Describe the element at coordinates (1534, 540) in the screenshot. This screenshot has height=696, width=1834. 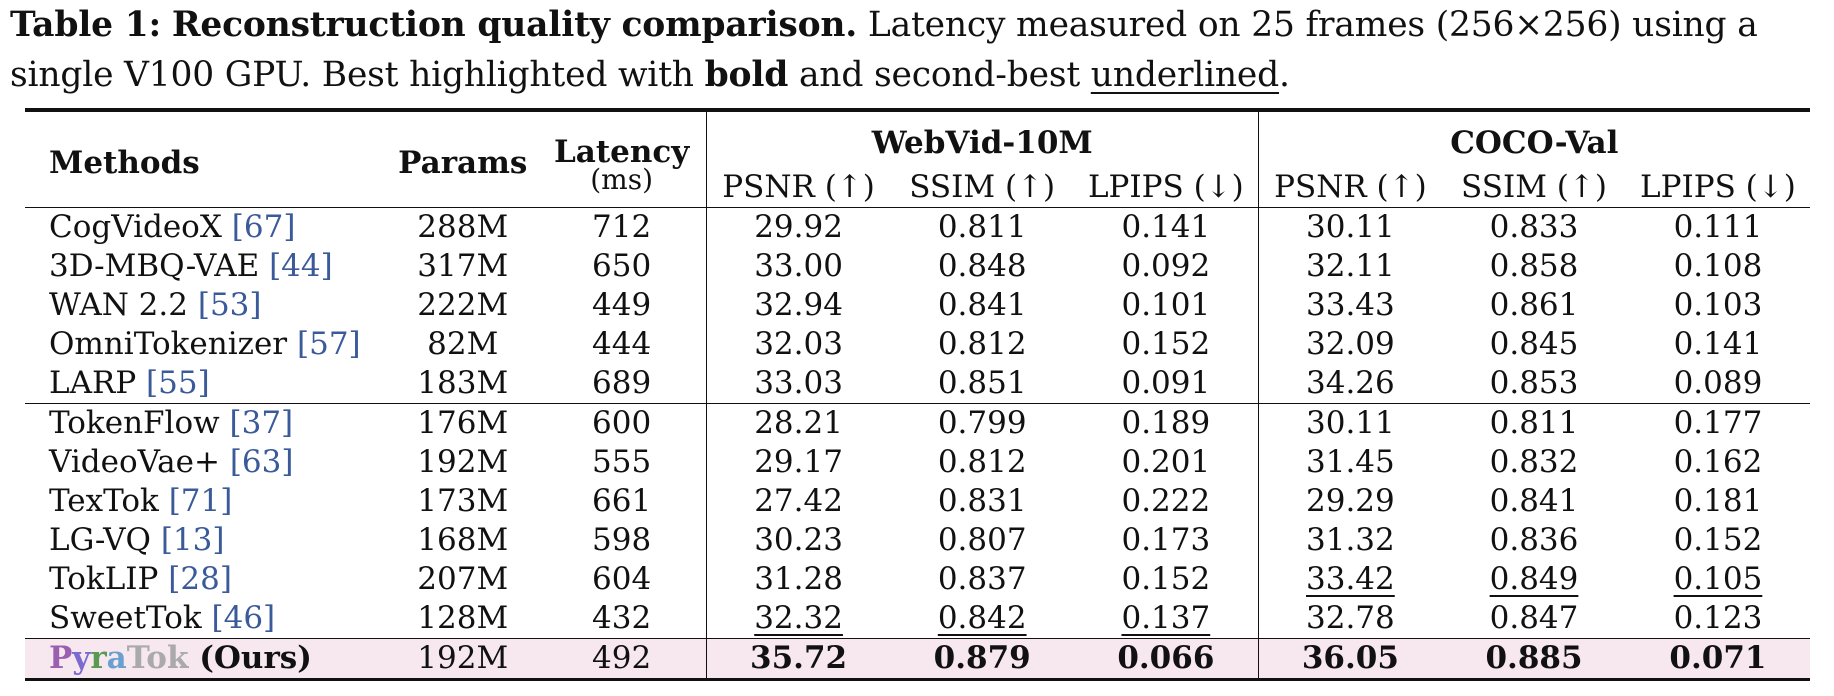
I see `c-ssim-cell: 0.836` at that location.